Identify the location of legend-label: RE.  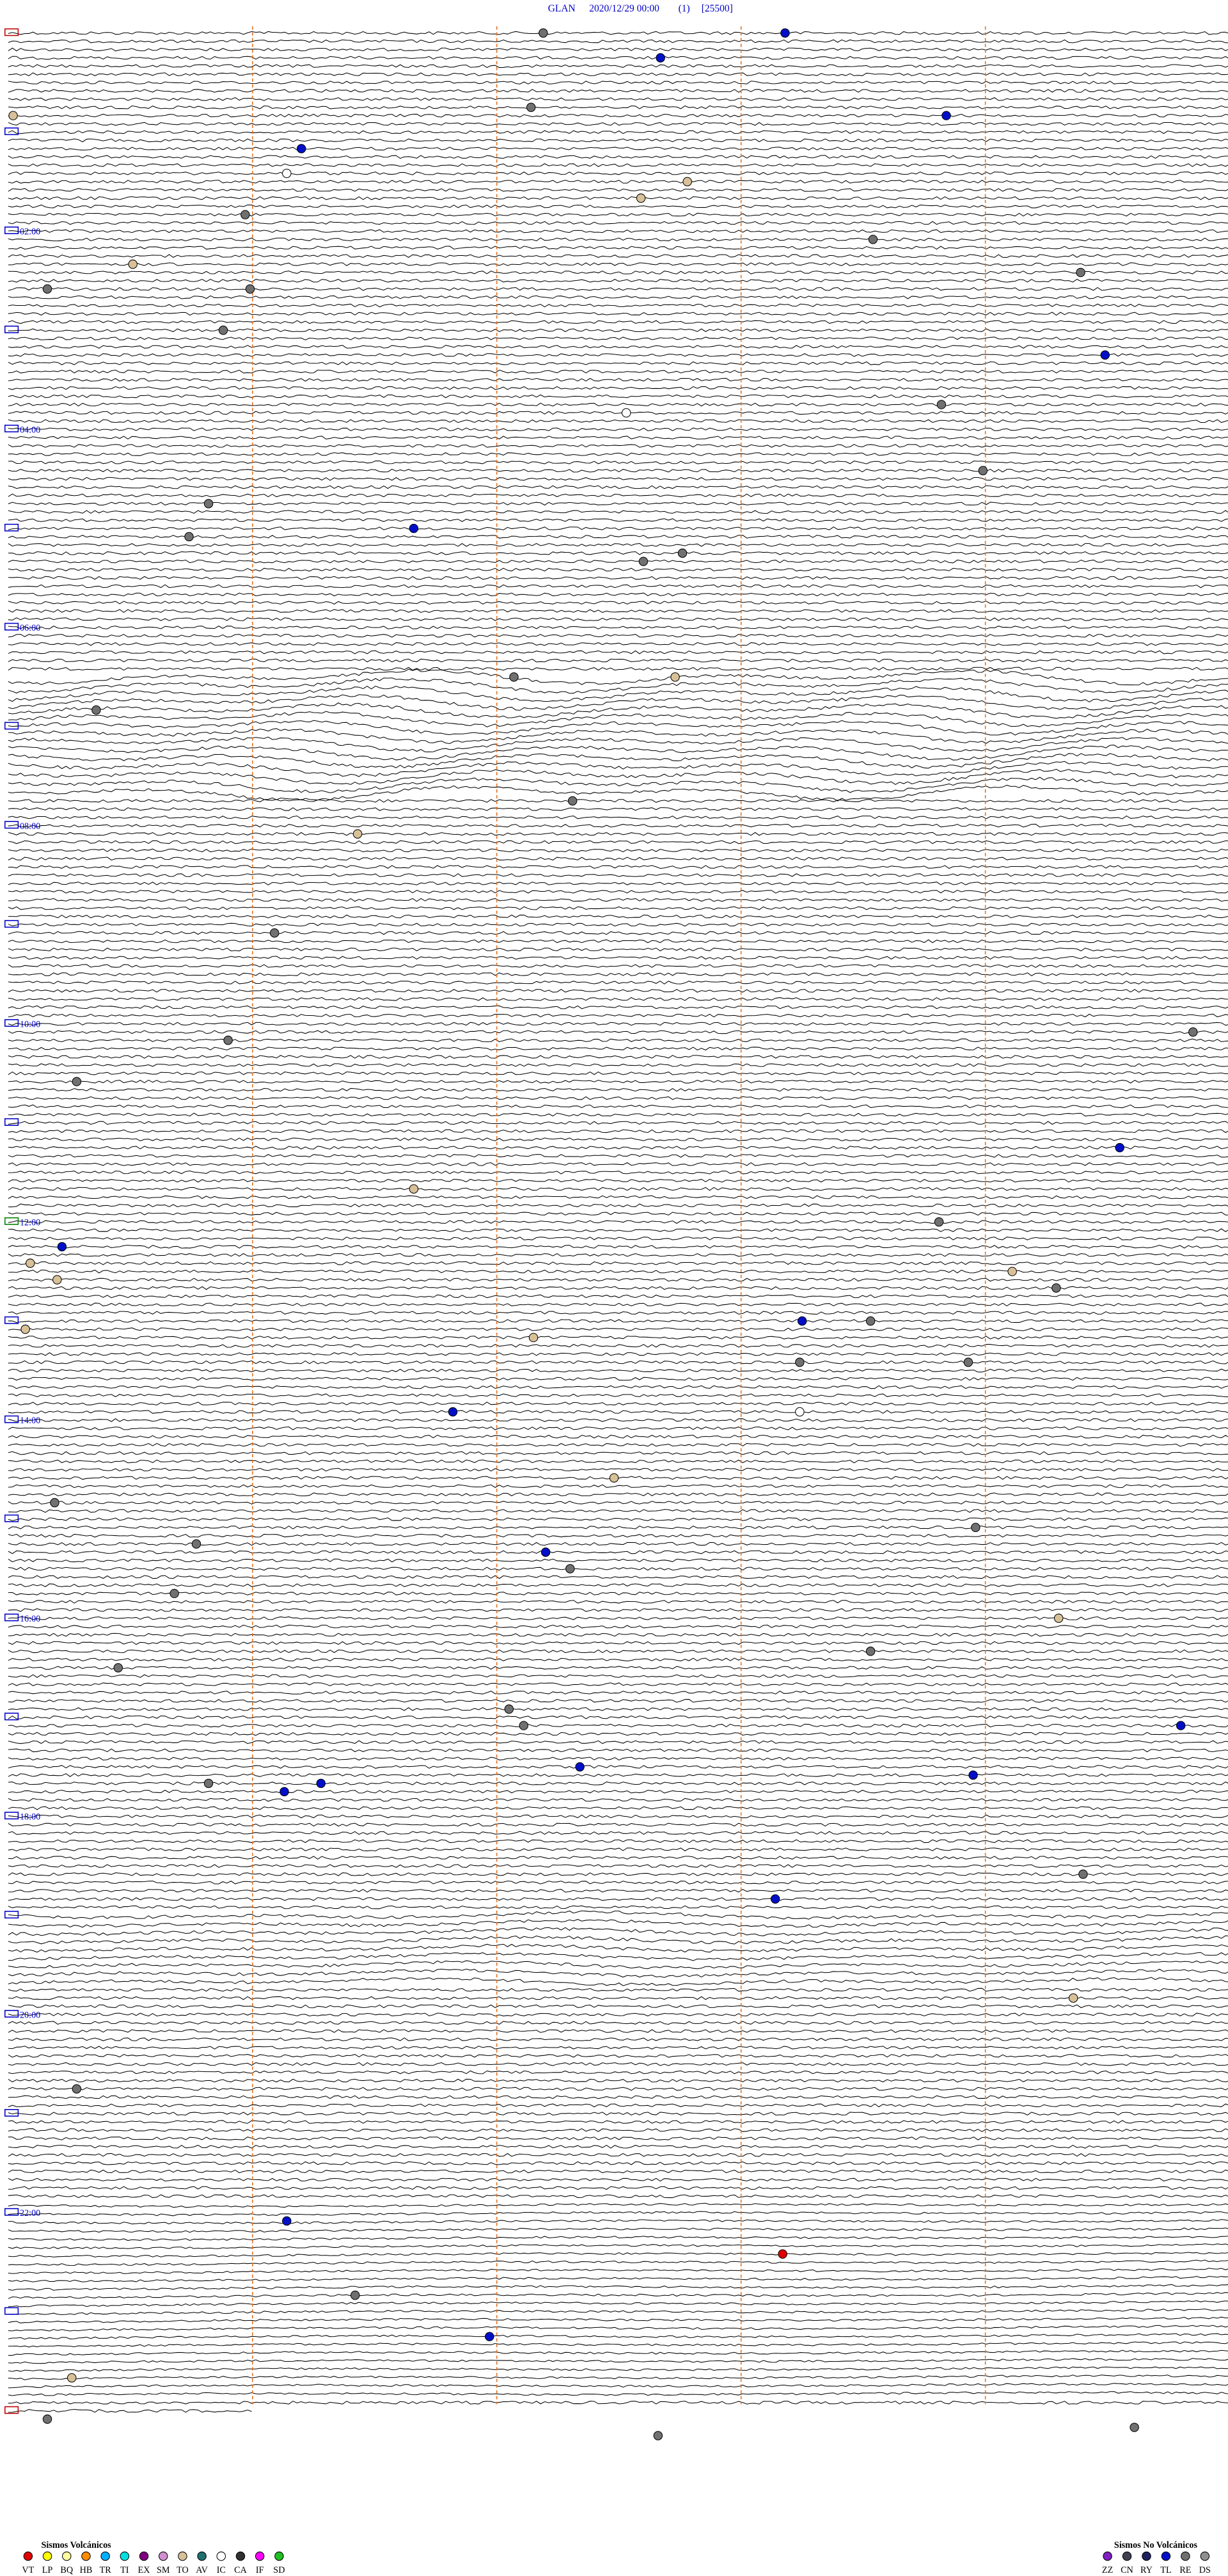
(1185, 2570).